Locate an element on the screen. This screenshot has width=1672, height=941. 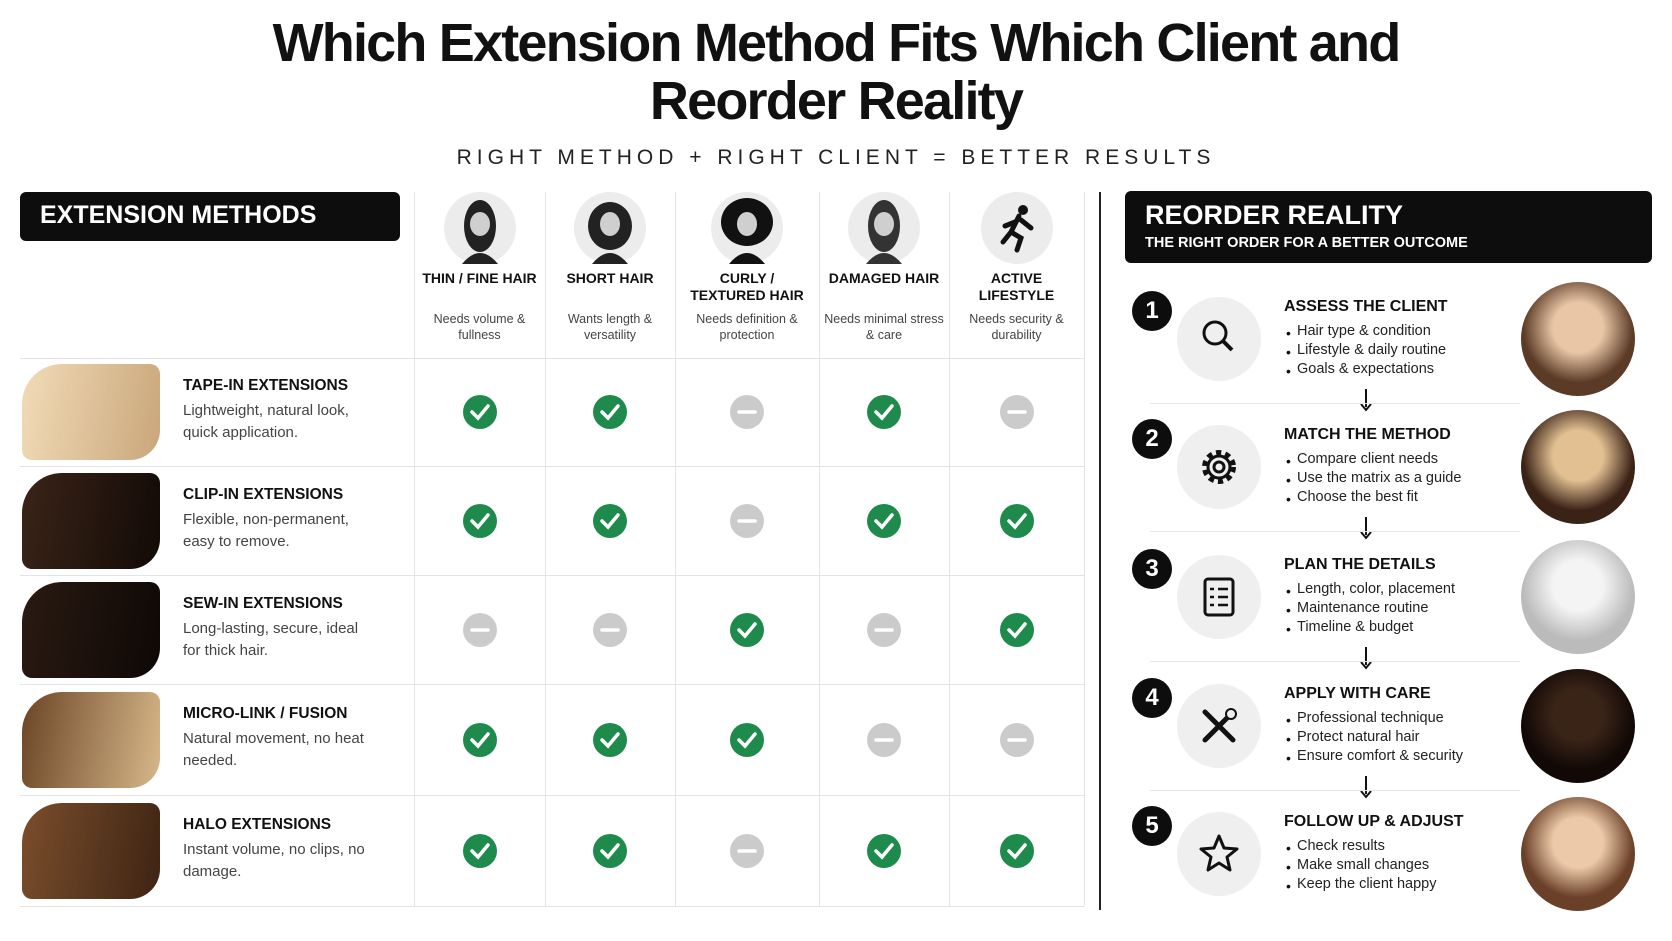
method-name: TAPE-IN EXTENSIONS is located at coordinates (266, 385).